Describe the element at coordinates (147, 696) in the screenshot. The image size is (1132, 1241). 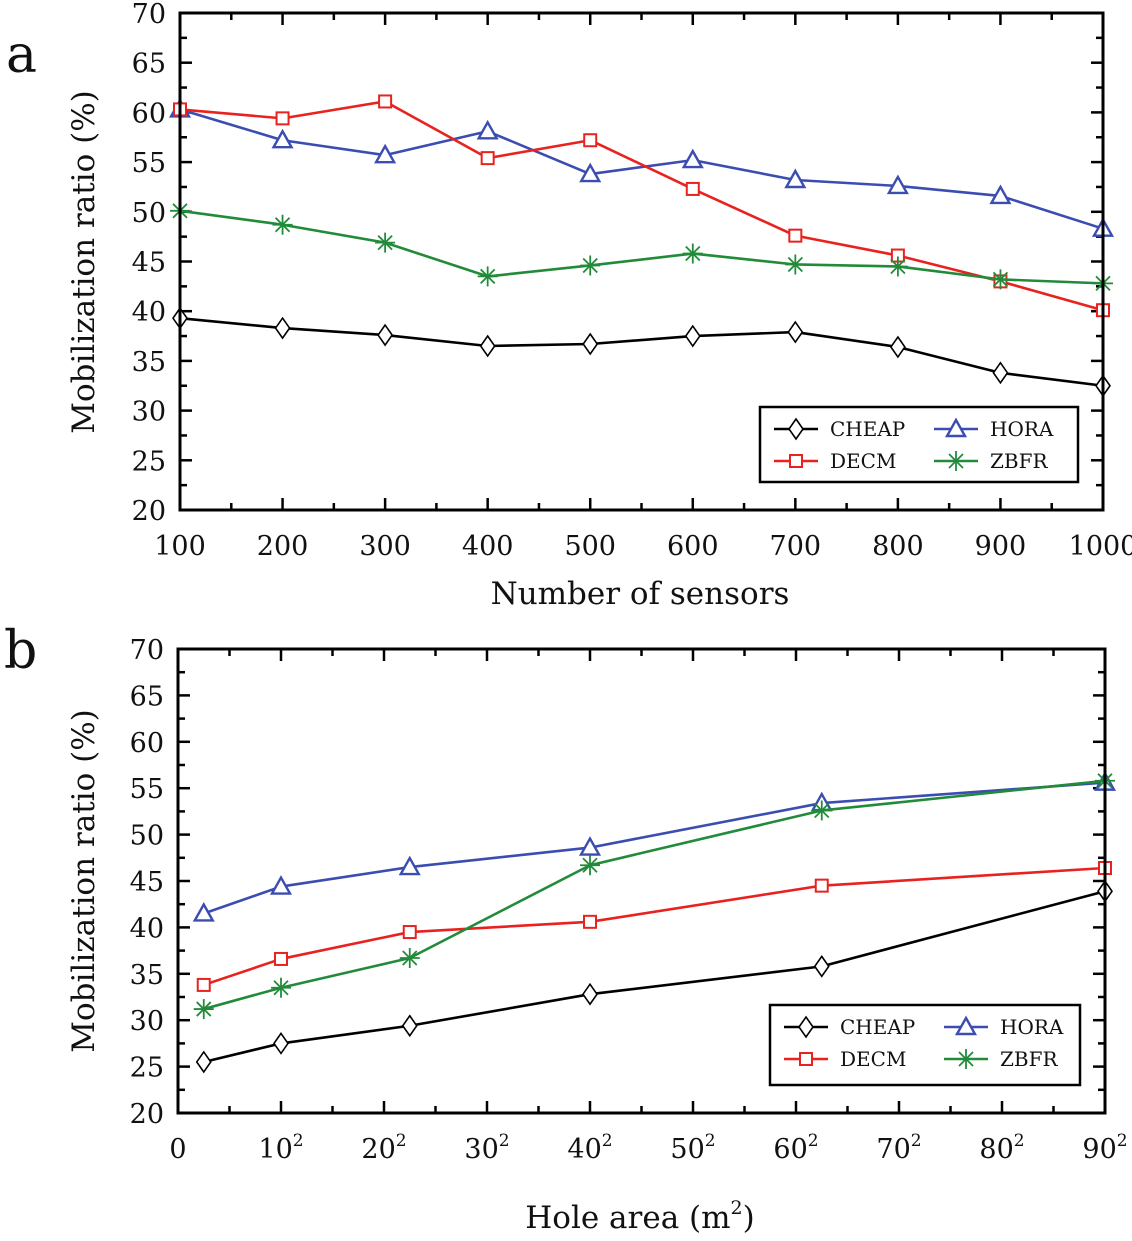
I see `y-tick-label: 65` at that location.